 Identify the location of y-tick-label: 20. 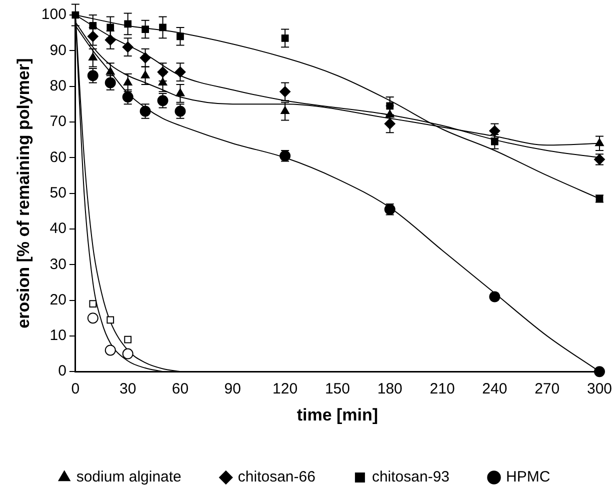
(58, 299).